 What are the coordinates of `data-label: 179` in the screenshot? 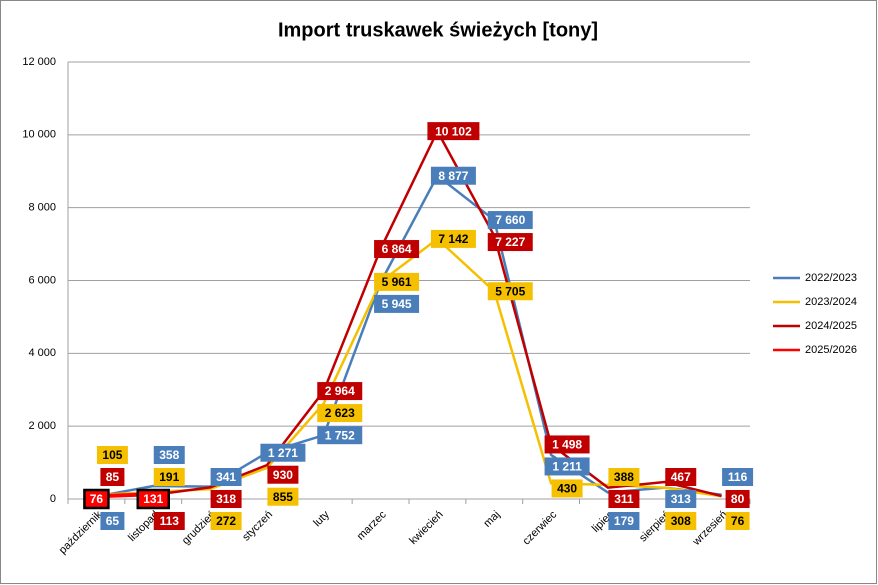 It's located at (624, 521).